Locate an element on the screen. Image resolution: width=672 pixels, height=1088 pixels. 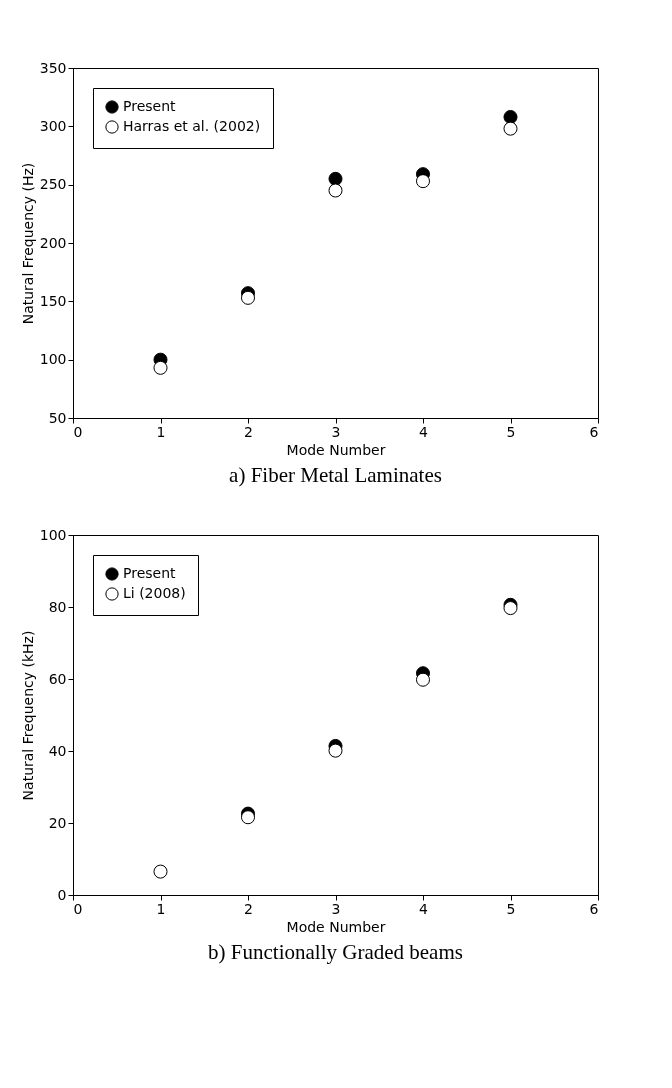
y-tick-label: 20 is located at coordinates (57, 822).